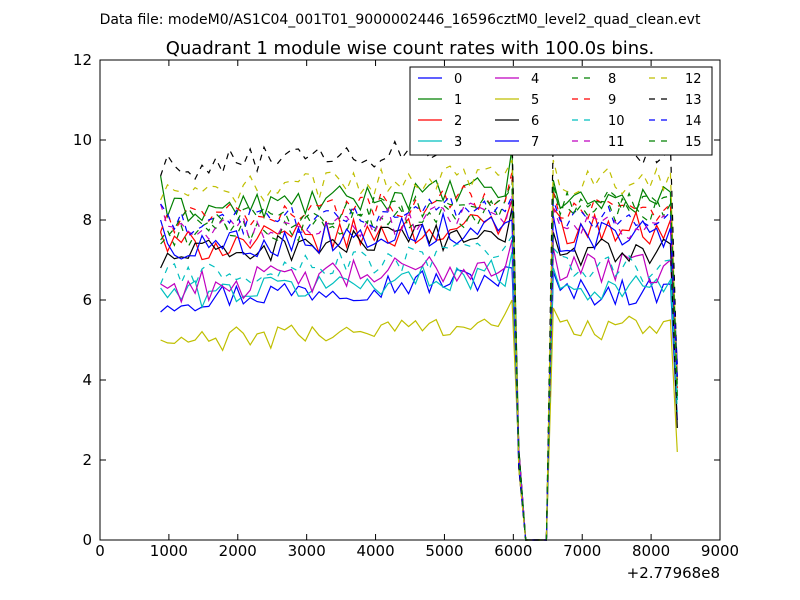 The height and width of the screenshot is (600, 800). What do you see at coordinates (535, 121) in the screenshot?
I see `legend-label-6: 6` at bounding box center [535, 121].